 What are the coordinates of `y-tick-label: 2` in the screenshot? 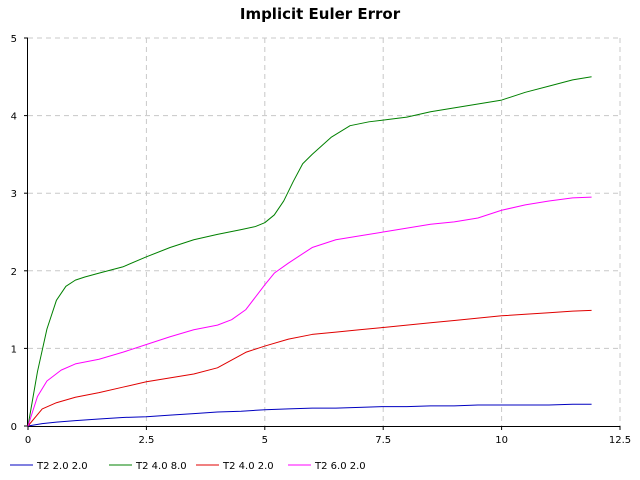 It's located at (14, 272).